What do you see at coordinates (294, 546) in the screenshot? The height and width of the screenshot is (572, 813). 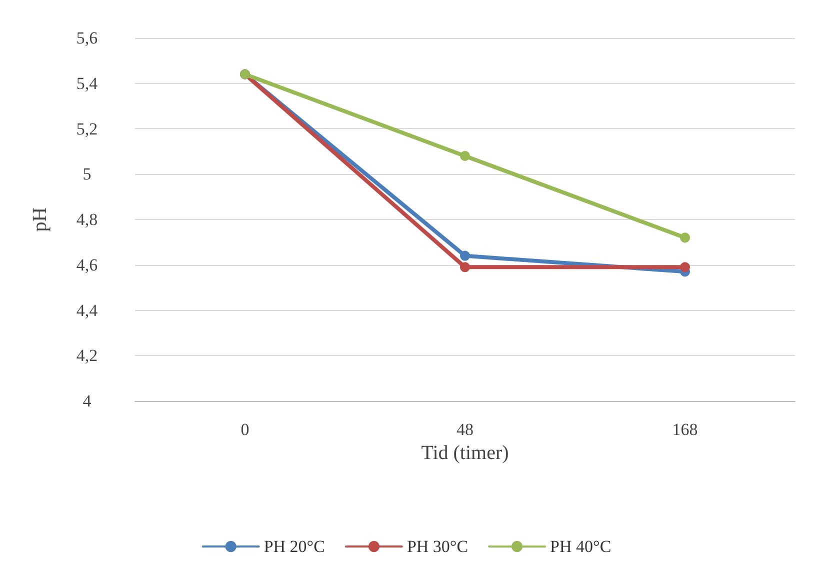 I see `legend-label: PH 20°C` at bounding box center [294, 546].